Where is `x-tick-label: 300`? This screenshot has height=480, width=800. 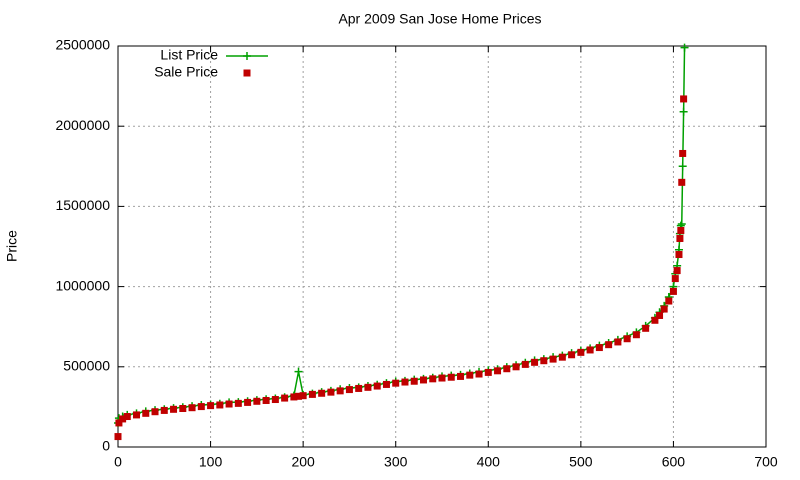 x-tick-label: 300 is located at coordinates (396, 462).